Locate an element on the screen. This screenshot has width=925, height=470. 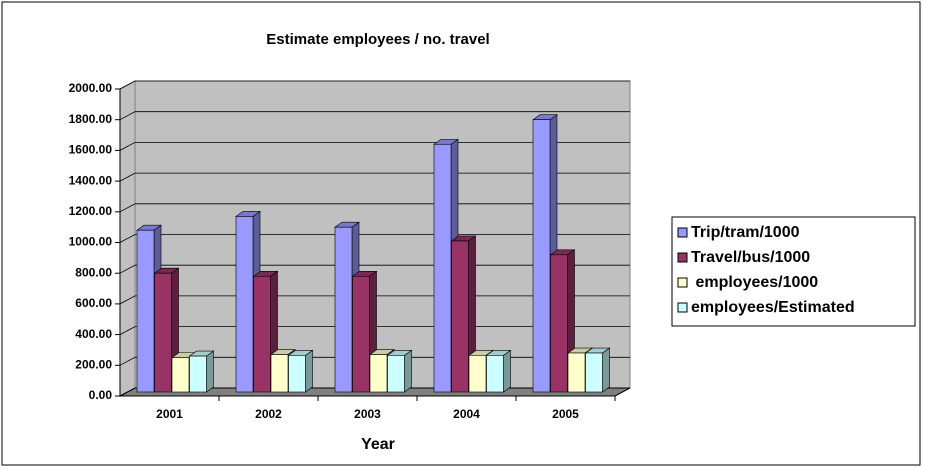
legend-label: employees/Estimated is located at coordinates (773, 307).